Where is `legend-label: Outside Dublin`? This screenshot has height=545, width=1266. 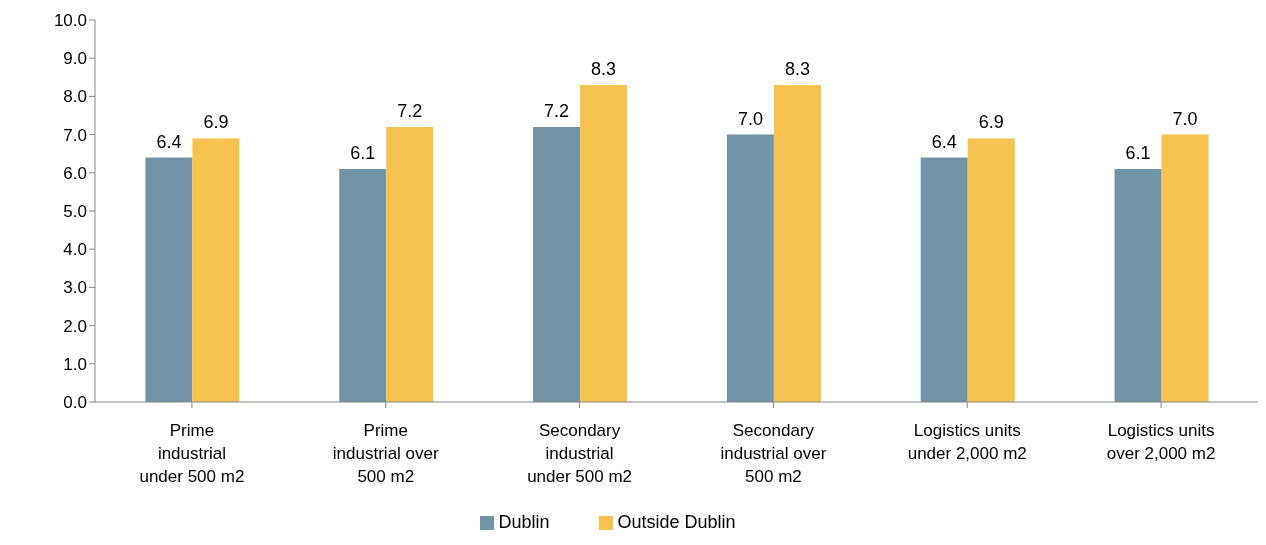 legend-label: Outside Dublin is located at coordinates (676, 522).